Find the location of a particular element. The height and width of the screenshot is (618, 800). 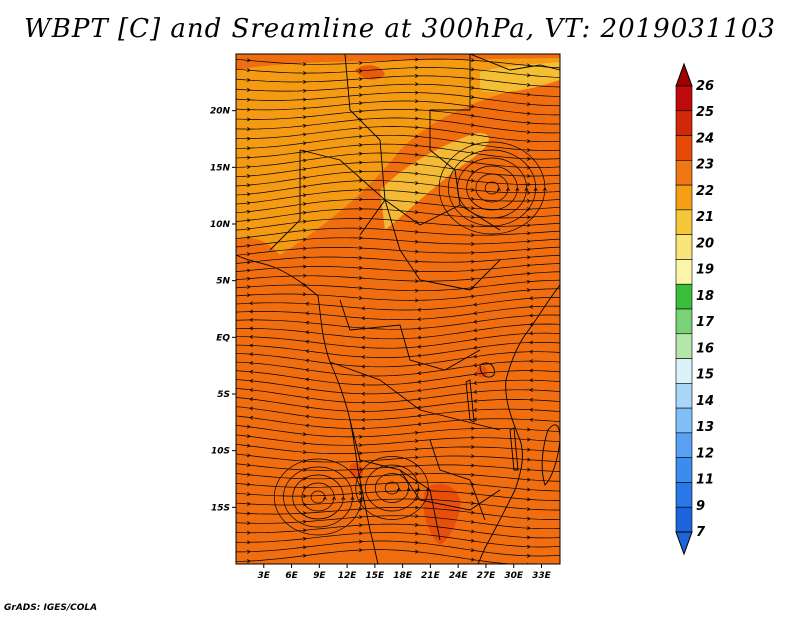

lon-tick-label: 12E is located at coordinates (348, 576).